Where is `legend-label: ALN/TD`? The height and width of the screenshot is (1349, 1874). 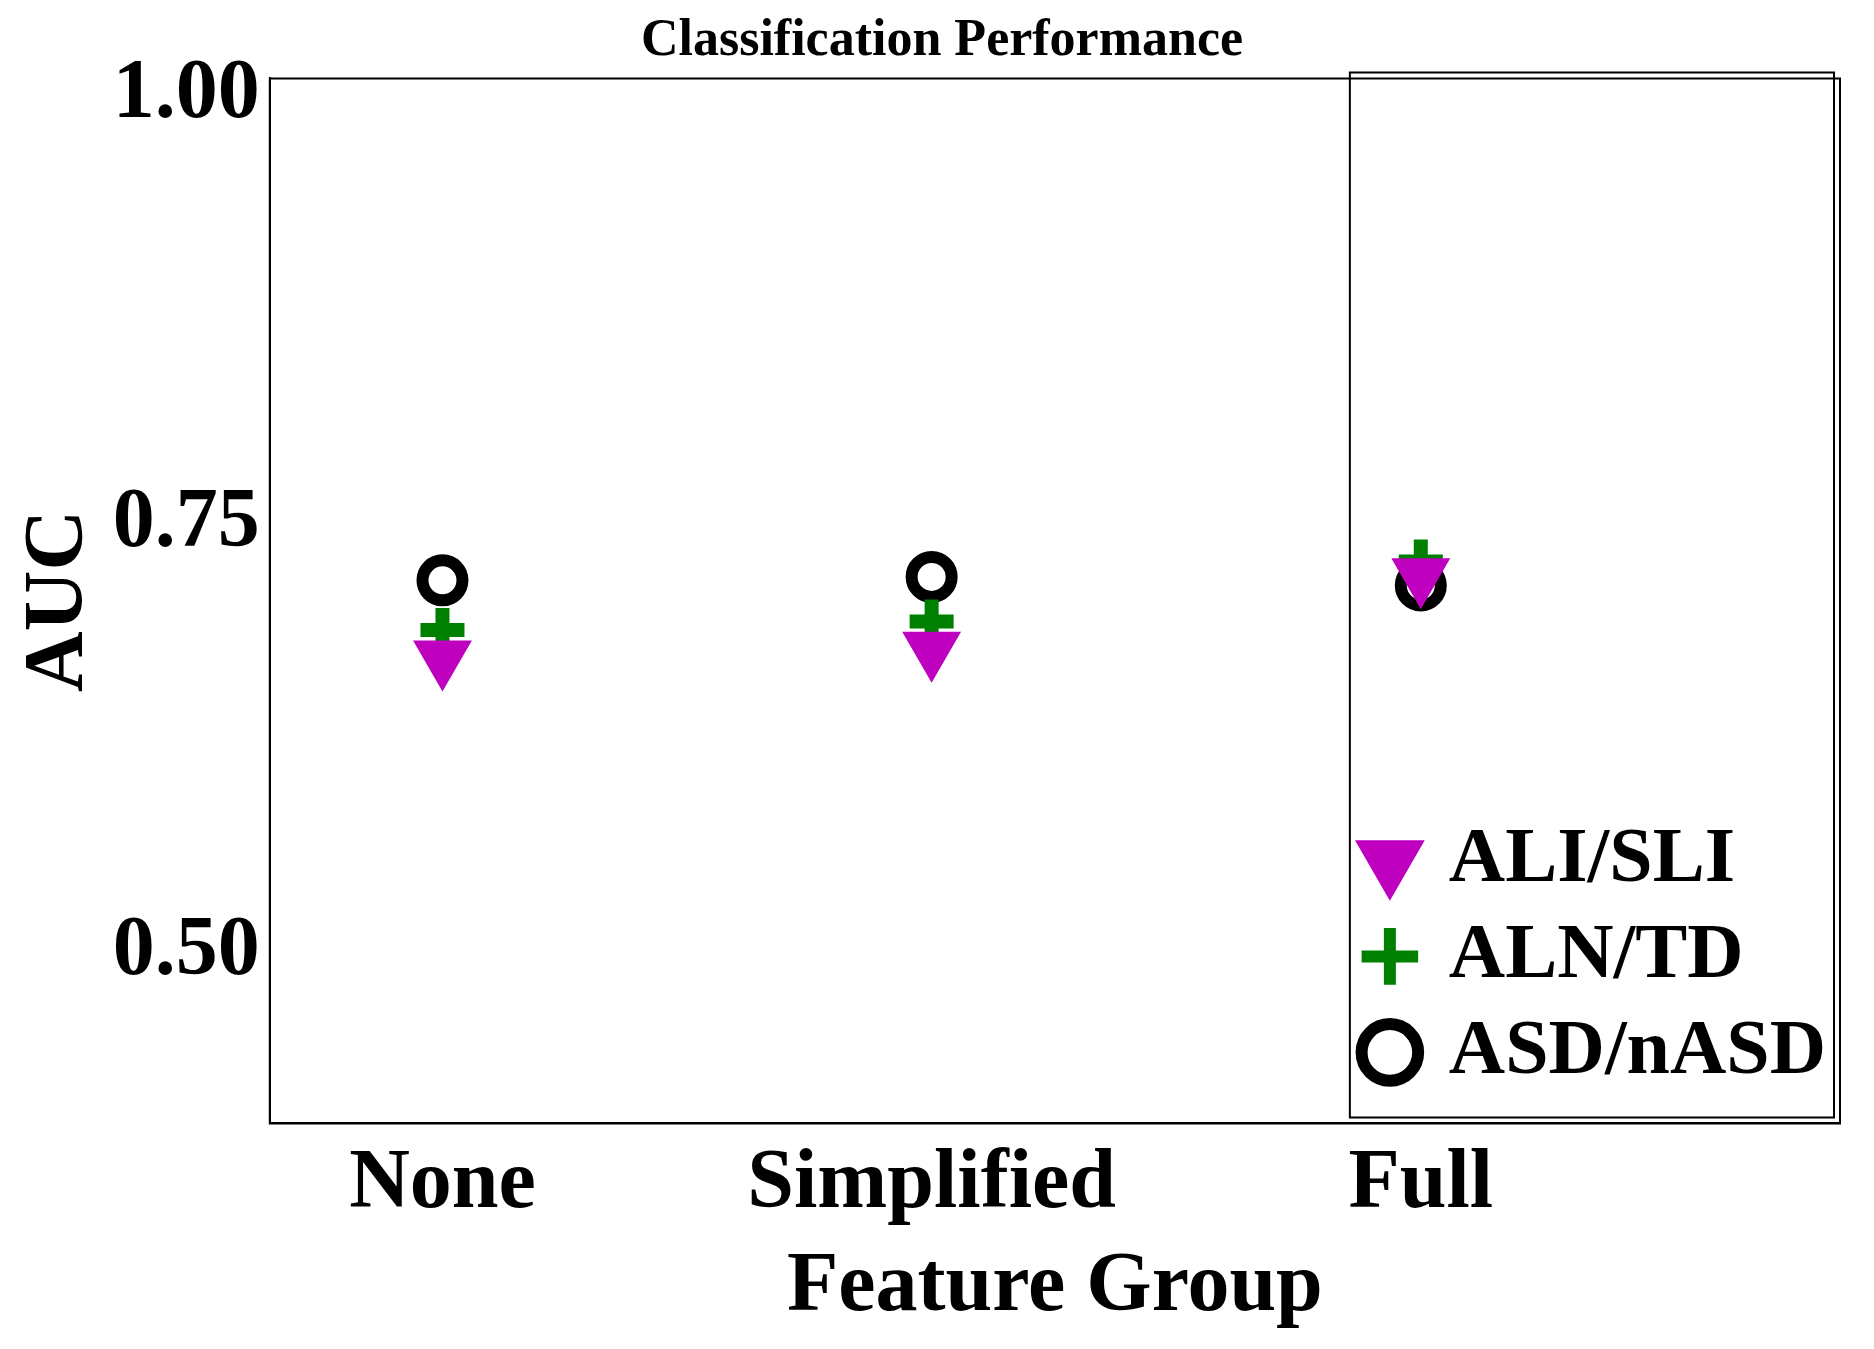 legend-label: ALN/TD is located at coordinates (1596, 950).